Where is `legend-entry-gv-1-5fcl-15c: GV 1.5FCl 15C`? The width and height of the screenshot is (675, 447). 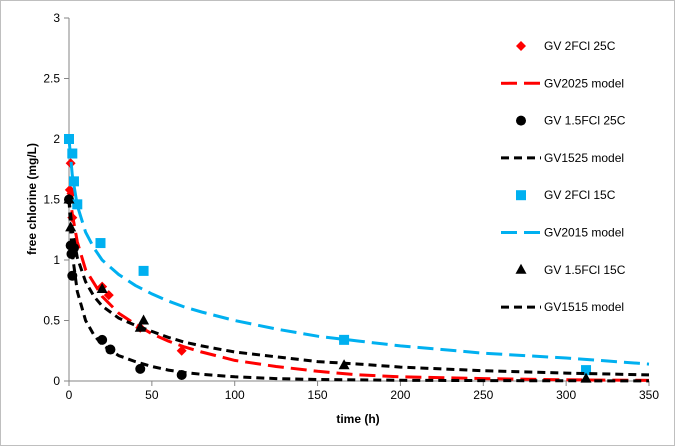
legend-entry-gv-1-5fcl-15c: GV 1.5FCl 15C is located at coordinates (570, 270).